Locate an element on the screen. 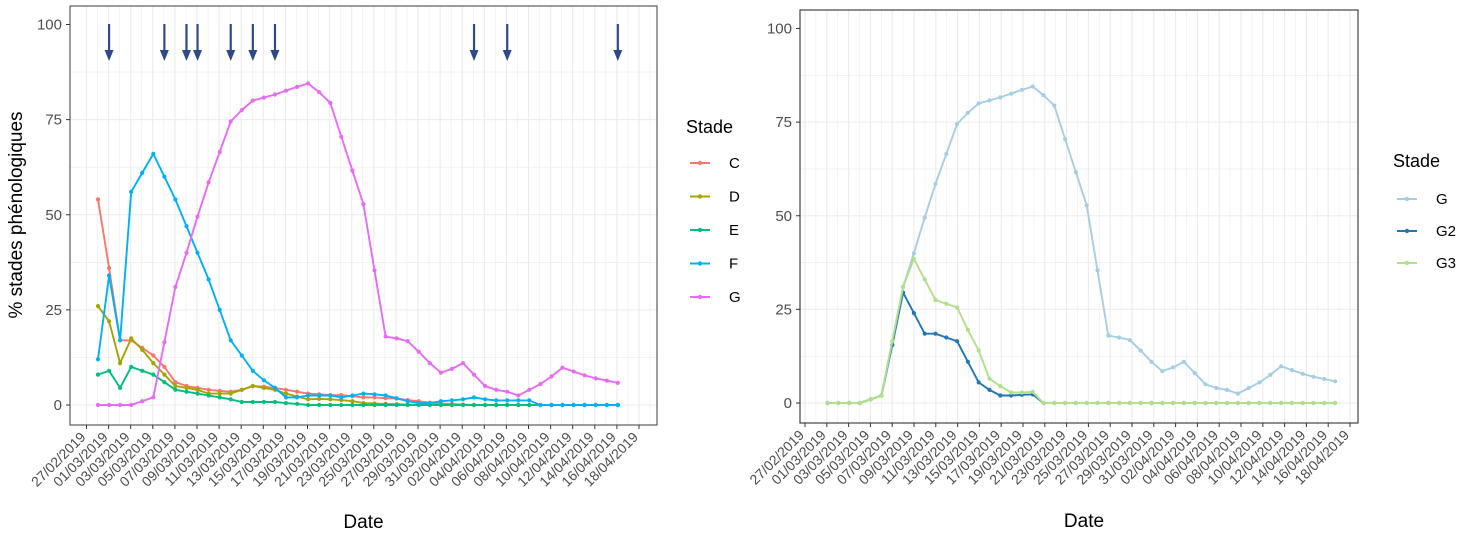 The image size is (1481, 533). data-point-C is located at coordinates (363, 397).